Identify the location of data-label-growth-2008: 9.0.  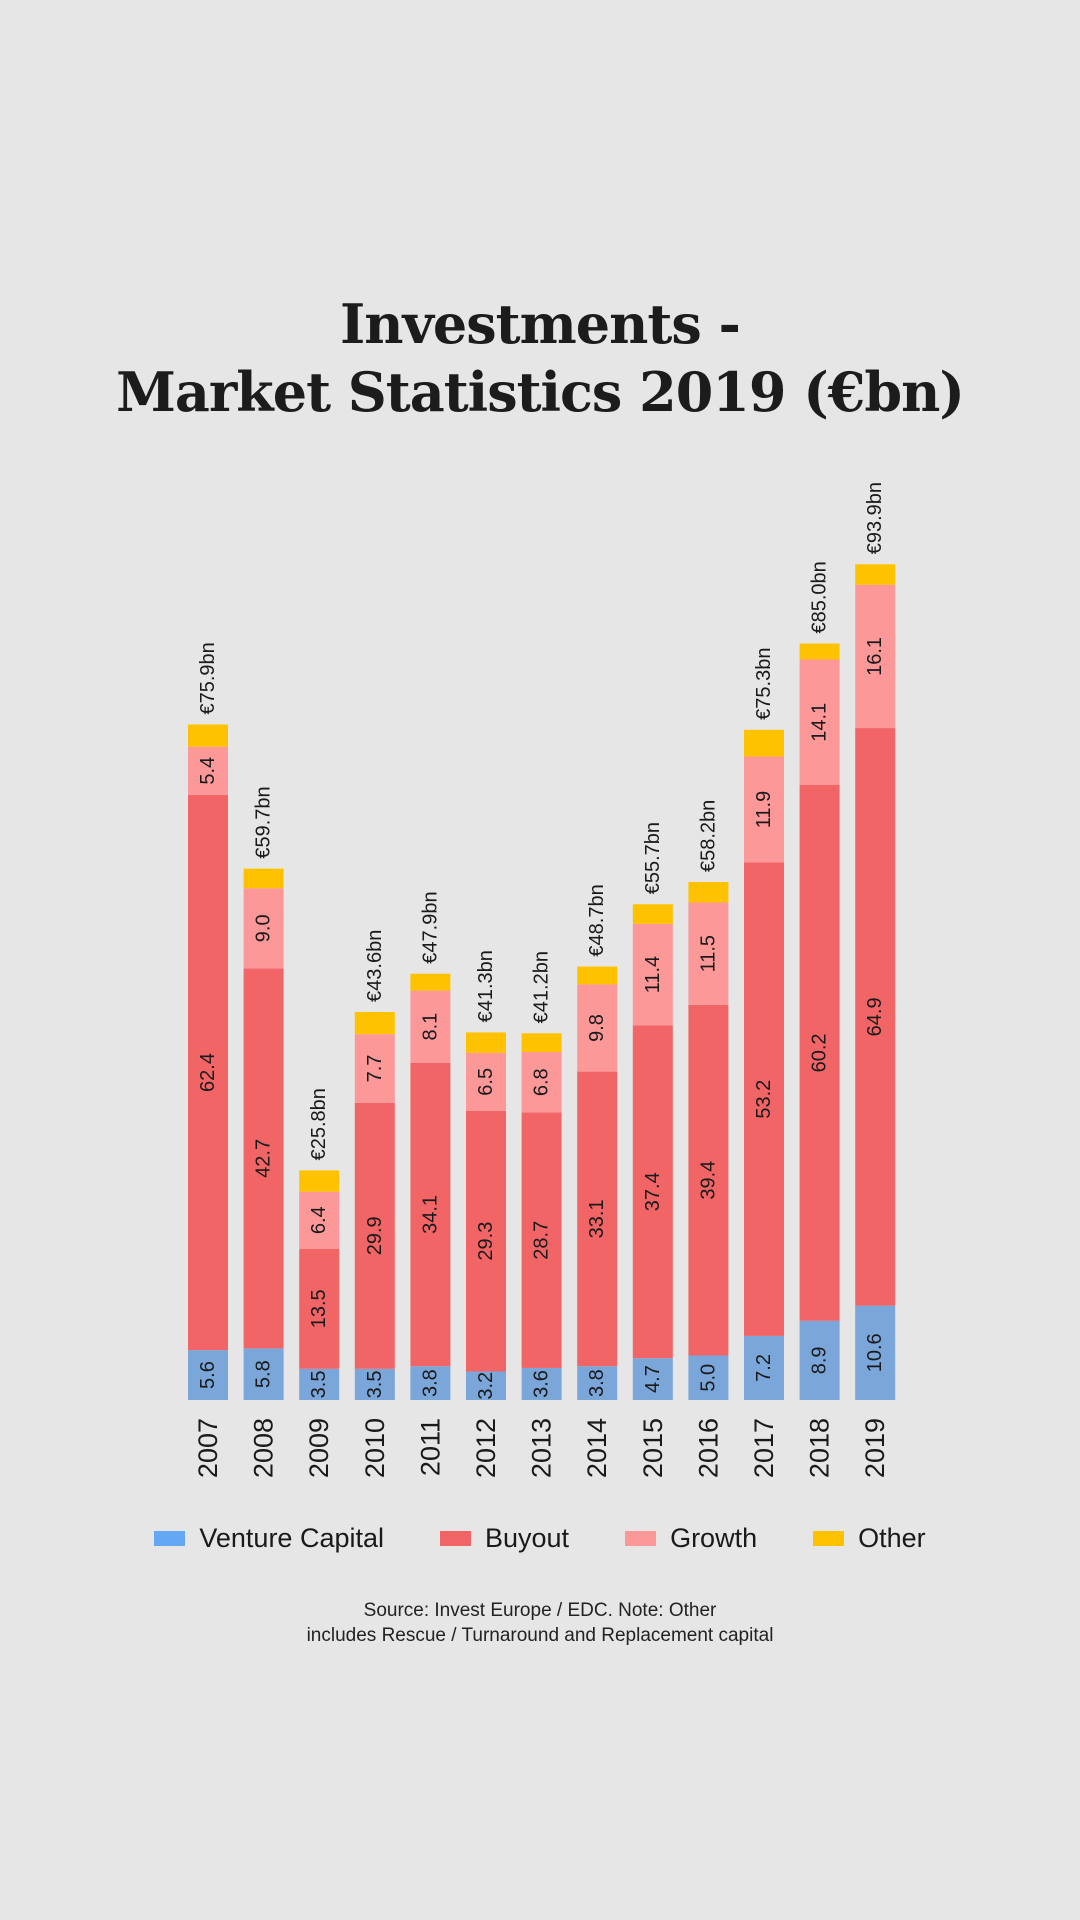
(264, 928).